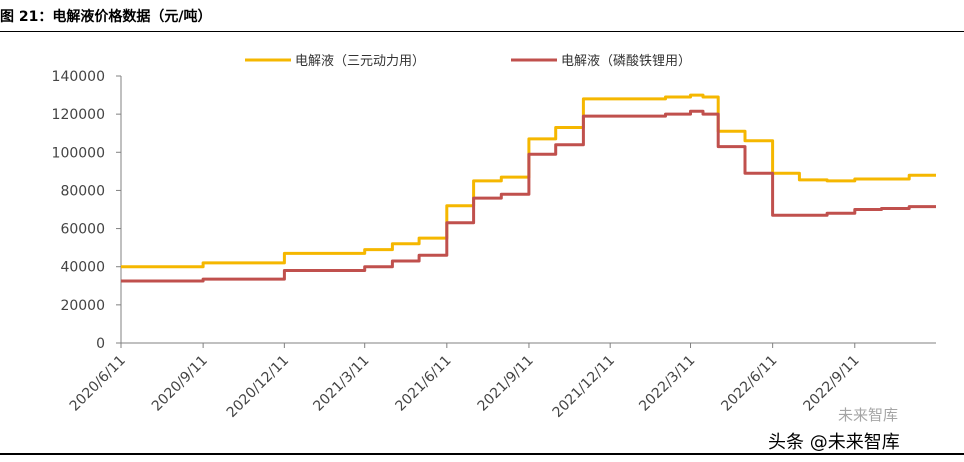 This screenshot has height=462, width=964. What do you see at coordinates (482, 31) in the screenshot?
I see `top-rule` at bounding box center [482, 31].